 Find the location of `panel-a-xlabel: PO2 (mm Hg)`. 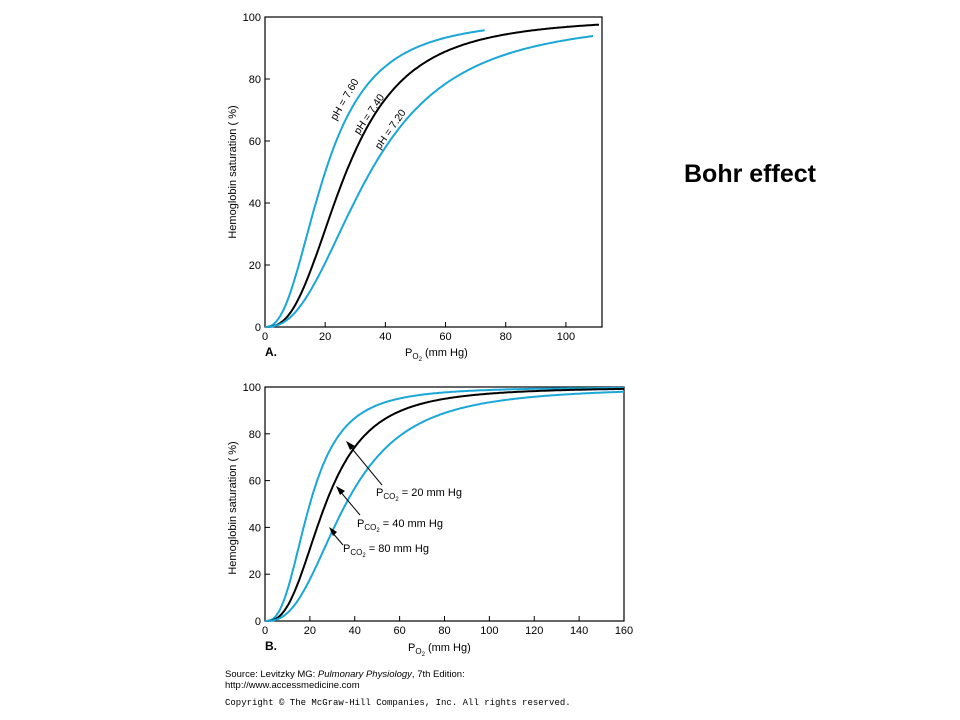

panel-a-xlabel: PO2 (mm Hg) is located at coordinates (436, 355).